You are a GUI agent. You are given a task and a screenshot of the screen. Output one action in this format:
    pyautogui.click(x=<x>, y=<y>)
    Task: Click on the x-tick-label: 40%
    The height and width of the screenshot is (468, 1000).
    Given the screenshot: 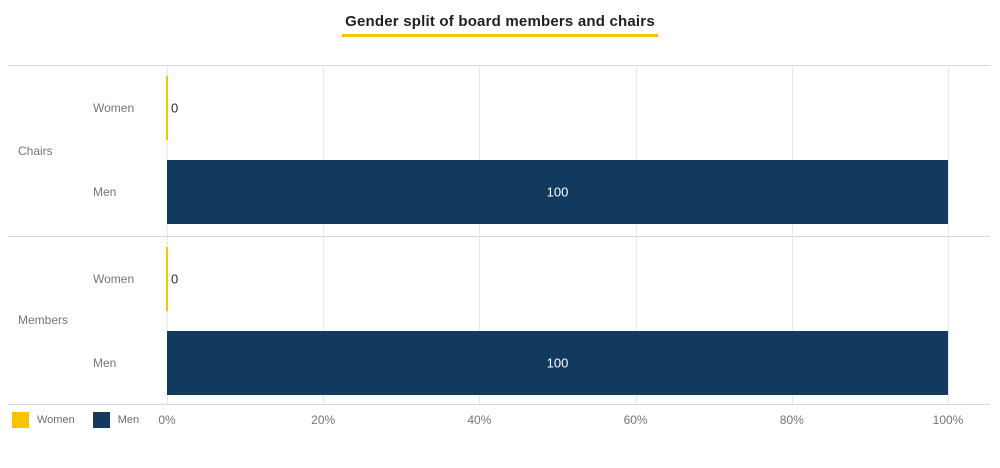 What is the action you would take?
    pyautogui.click(x=479, y=420)
    